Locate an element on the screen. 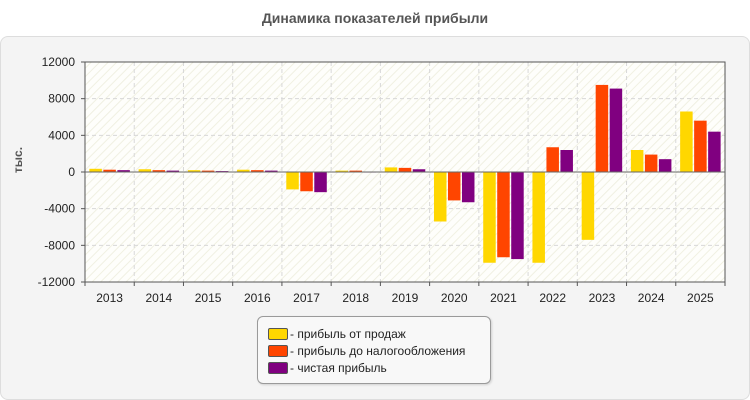  x-tick-label: 2018 is located at coordinates (355, 298).